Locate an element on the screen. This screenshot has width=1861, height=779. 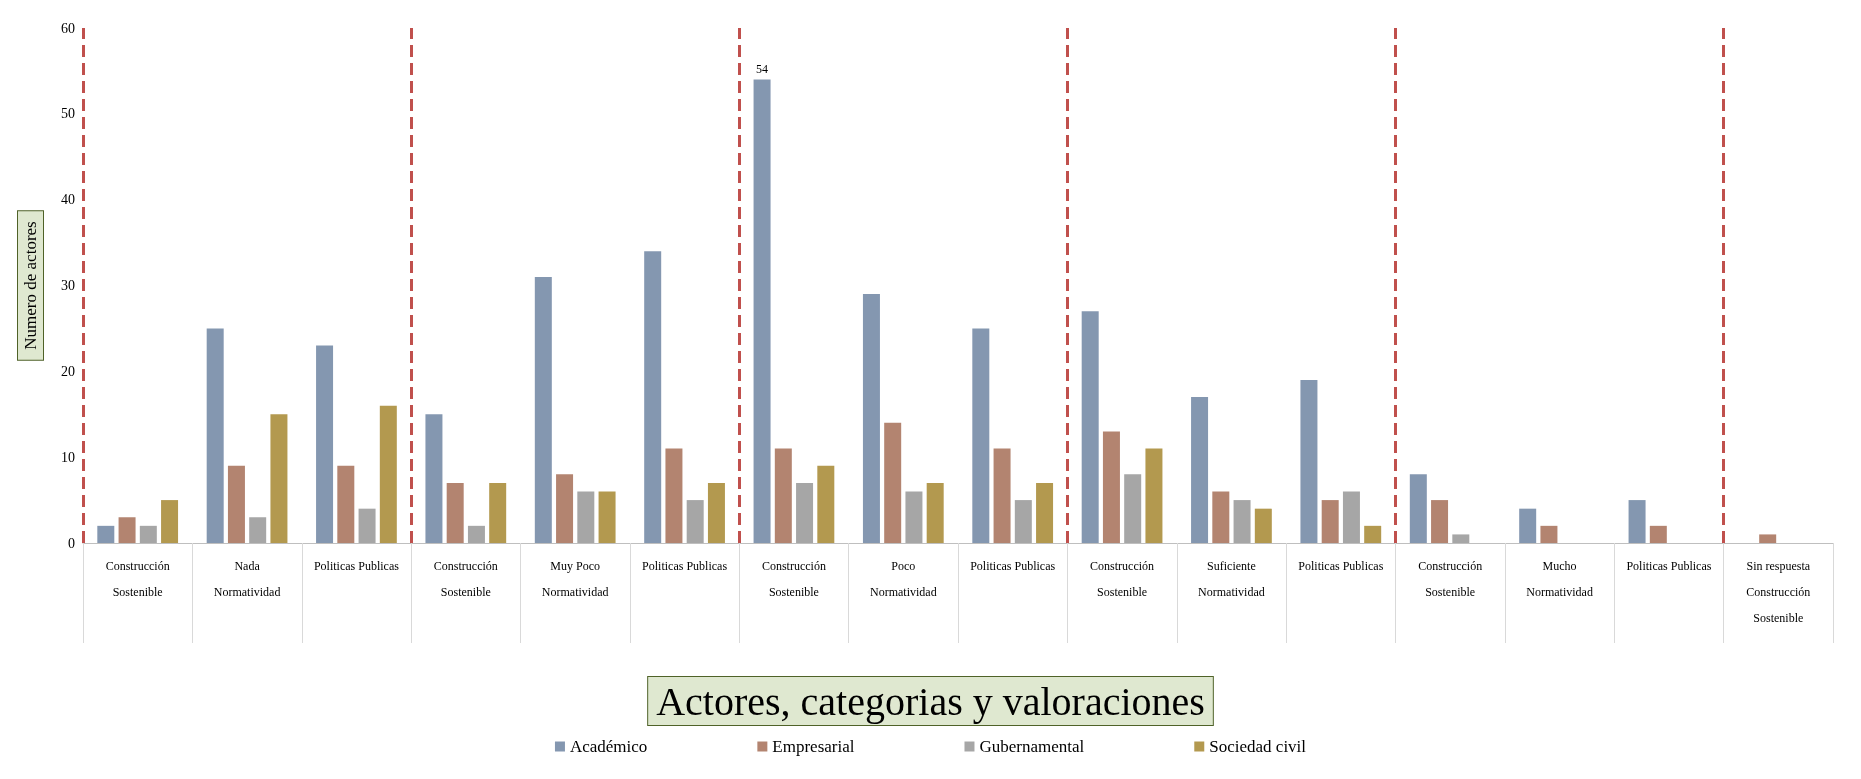
x-tick-label: Nada Normatividad is located at coordinates (247, 579).